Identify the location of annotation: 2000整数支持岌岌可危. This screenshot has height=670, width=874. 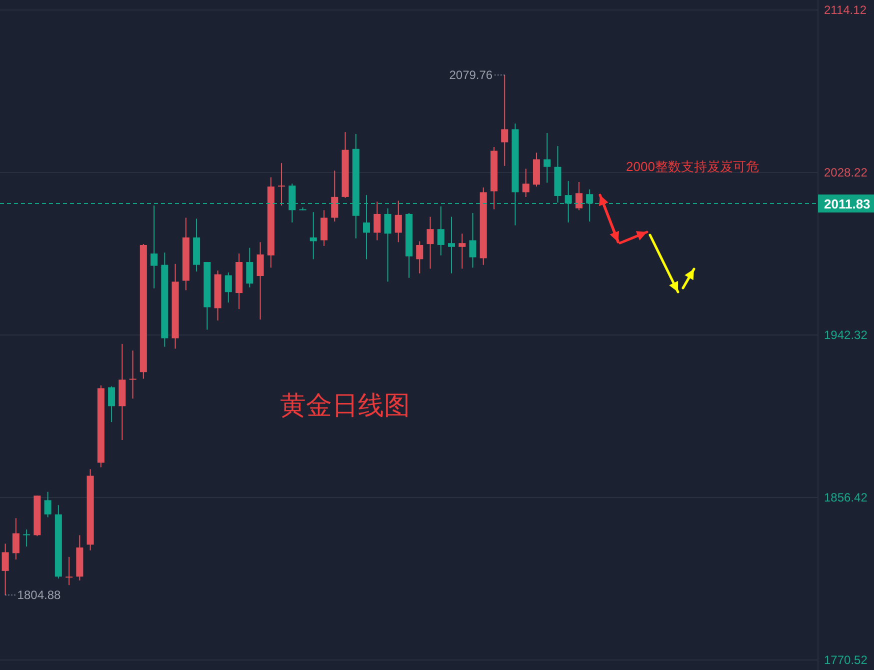
(692, 166).